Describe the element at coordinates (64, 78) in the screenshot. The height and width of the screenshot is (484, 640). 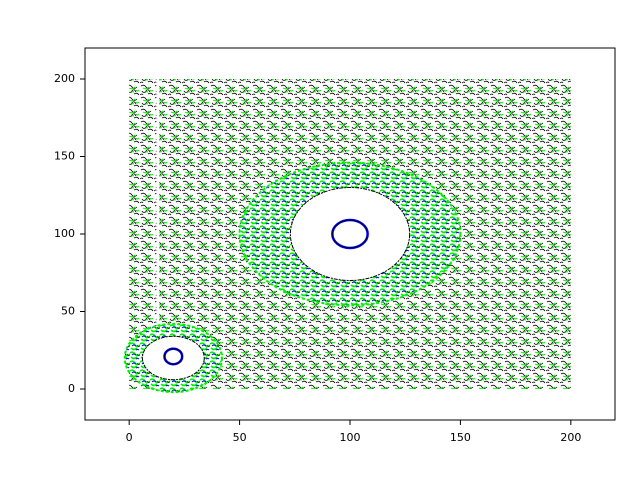
I see `y-tick-label: 200` at that location.